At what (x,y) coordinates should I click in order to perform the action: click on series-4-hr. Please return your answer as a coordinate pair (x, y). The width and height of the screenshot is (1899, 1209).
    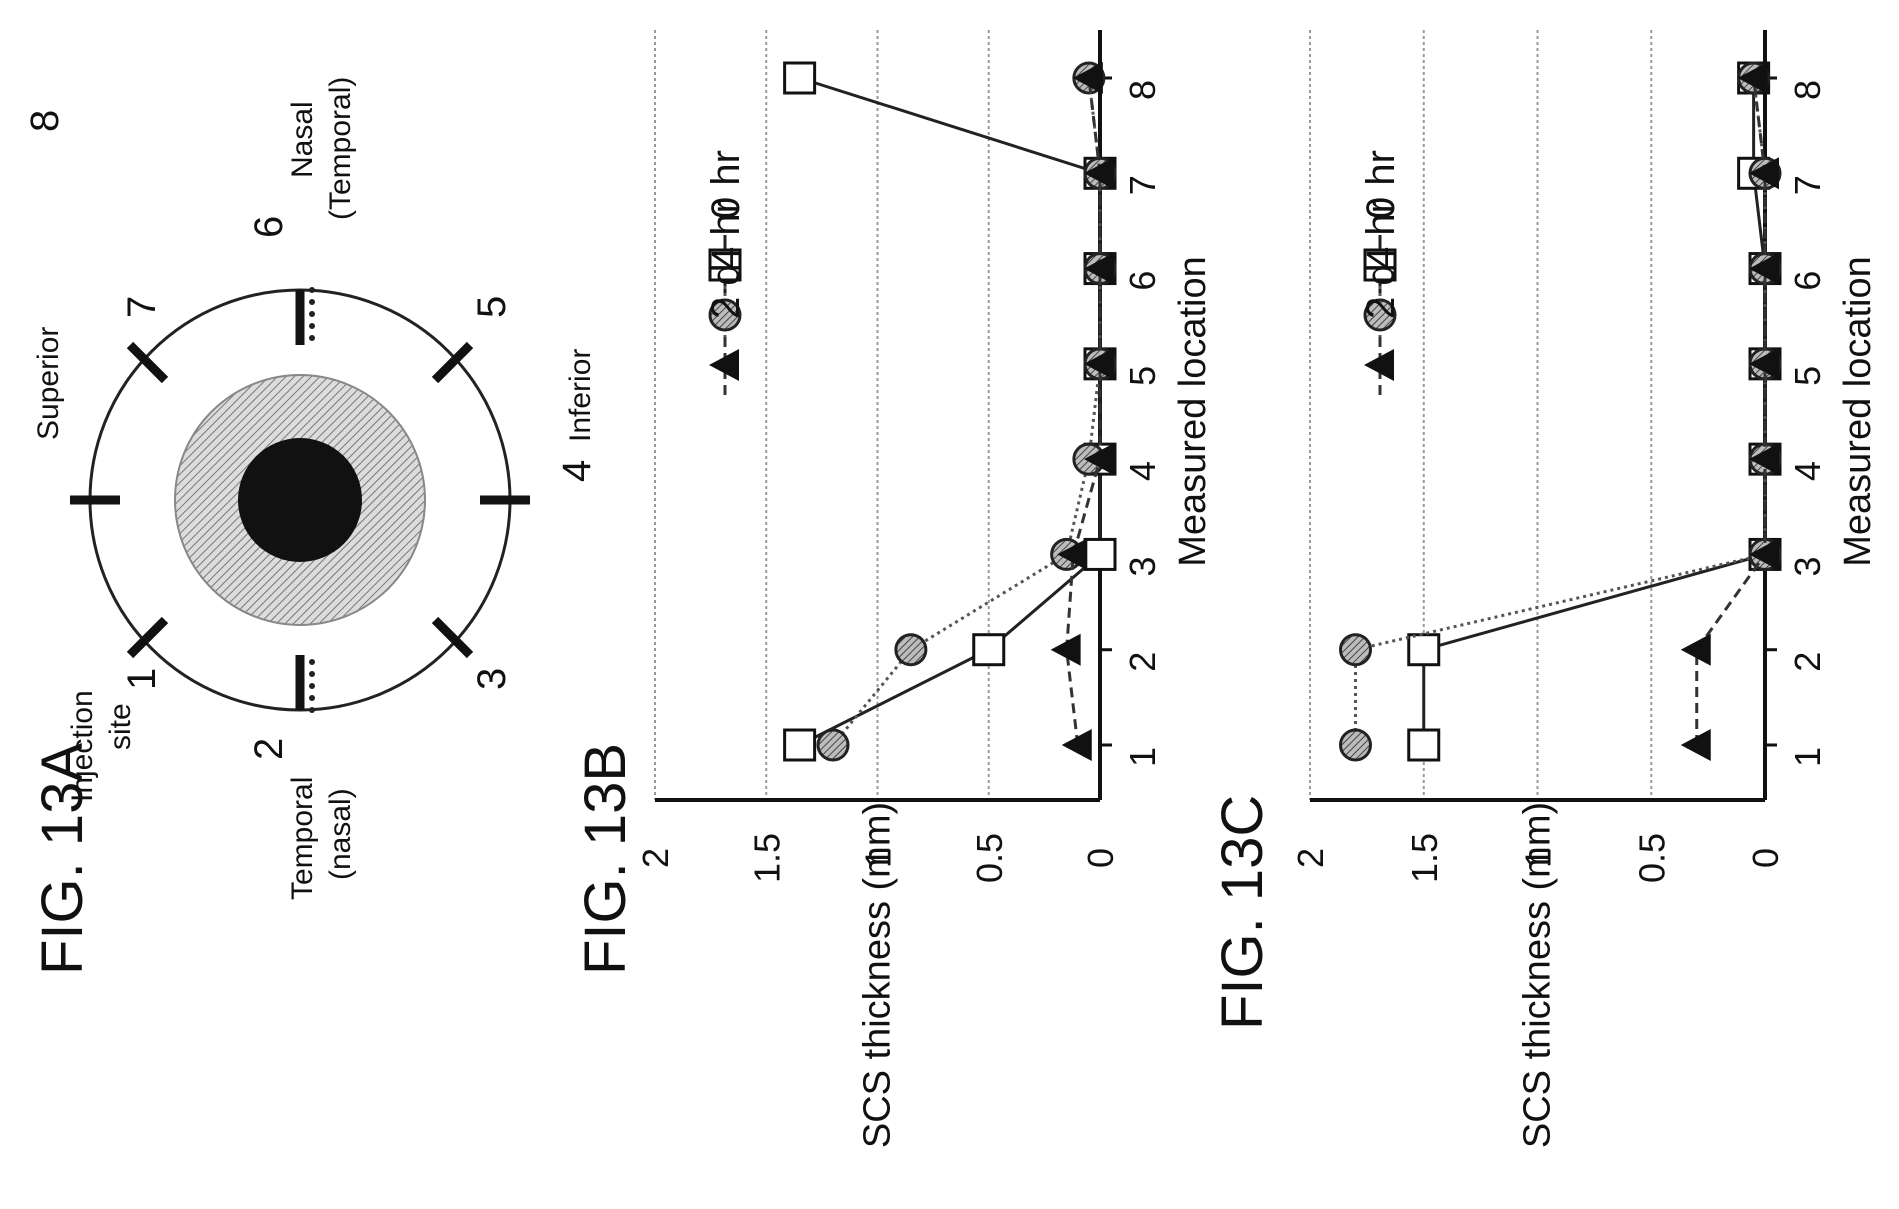
    Looking at the image, I should click on (1560, 411).